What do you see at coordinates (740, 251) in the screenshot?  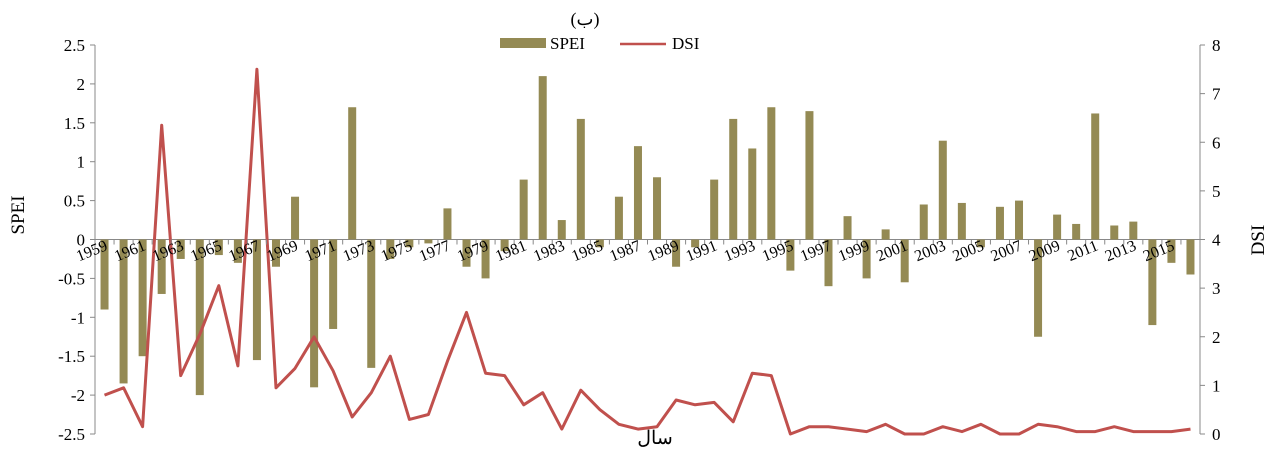 I see `x-tick-label: 1993` at bounding box center [740, 251].